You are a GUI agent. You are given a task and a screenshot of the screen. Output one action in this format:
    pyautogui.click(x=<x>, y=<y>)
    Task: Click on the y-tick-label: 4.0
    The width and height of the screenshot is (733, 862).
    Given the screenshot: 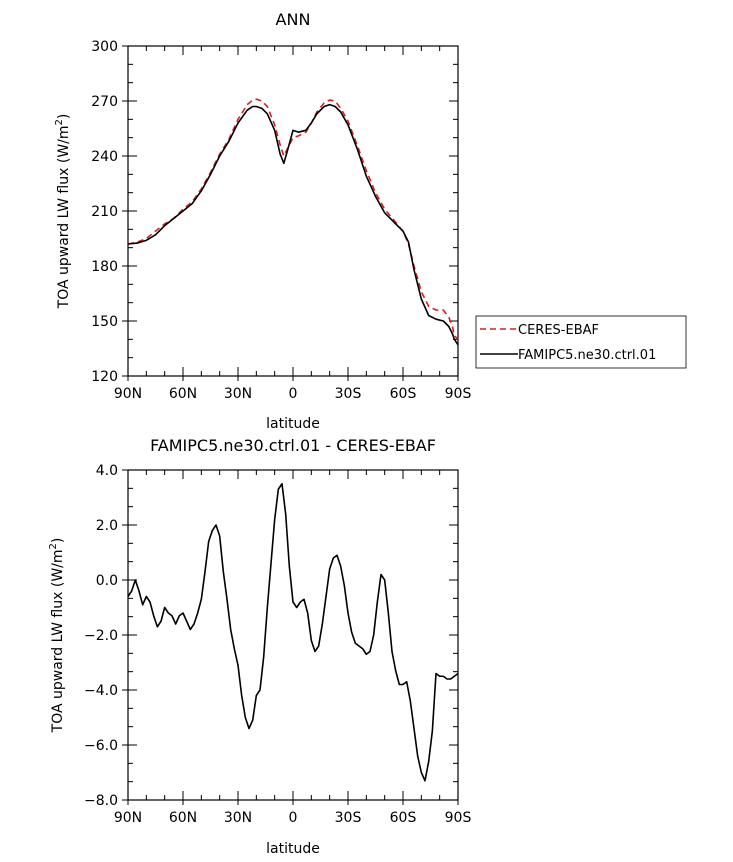 What is the action you would take?
    pyautogui.click(x=107, y=471)
    